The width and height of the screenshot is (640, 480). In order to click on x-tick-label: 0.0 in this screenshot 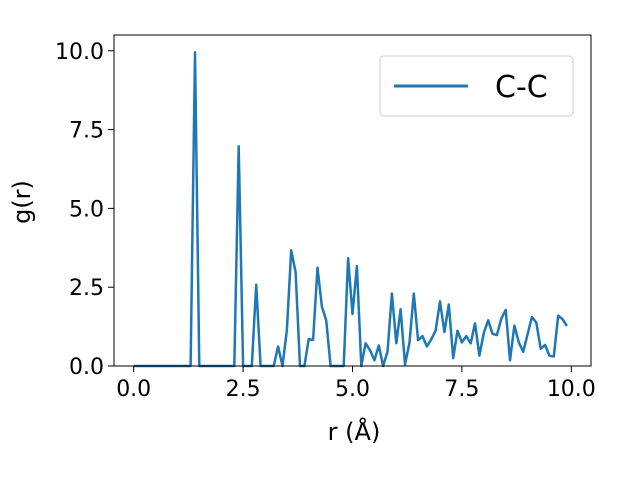, I will do `click(133, 389)`.